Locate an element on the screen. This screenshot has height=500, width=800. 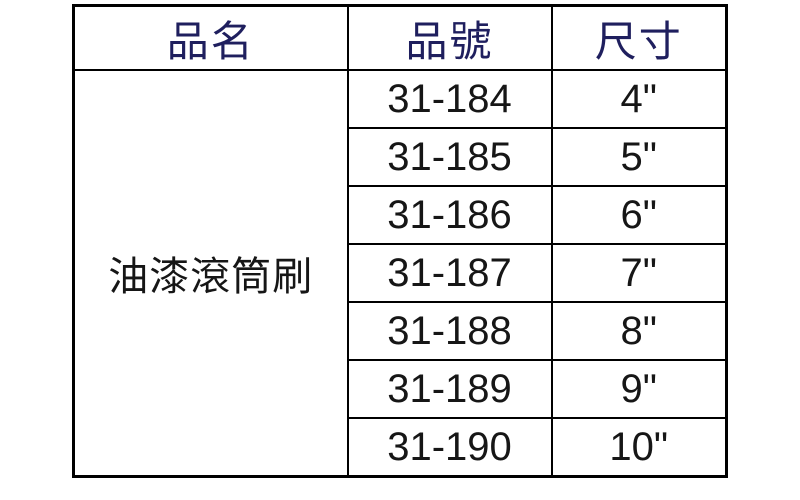
column-header-size: 尺寸 is located at coordinates (639, 37).